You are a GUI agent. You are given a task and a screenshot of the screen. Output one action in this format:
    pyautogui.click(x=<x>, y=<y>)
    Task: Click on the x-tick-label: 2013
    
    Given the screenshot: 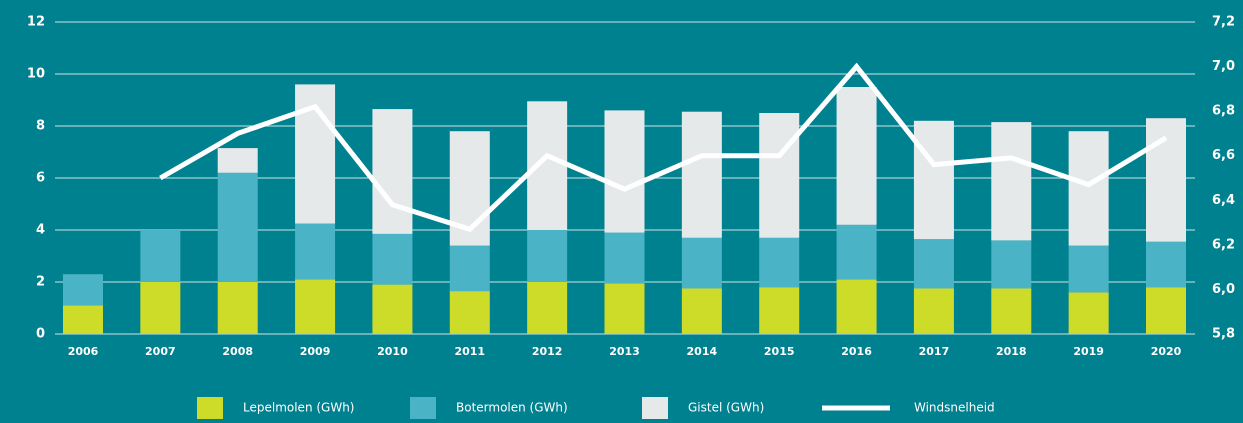 What is the action you would take?
    pyautogui.click(x=624, y=351)
    